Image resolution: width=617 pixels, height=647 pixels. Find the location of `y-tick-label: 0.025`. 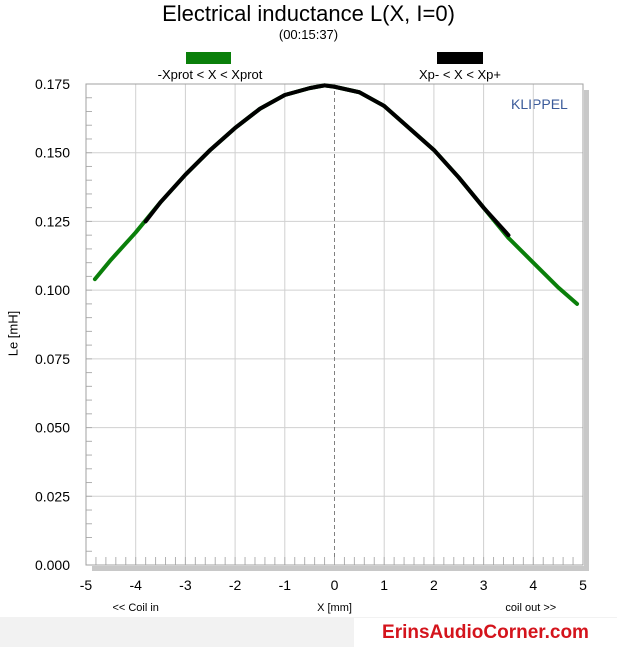

y-tick-label: 0.025 is located at coordinates (52, 496).